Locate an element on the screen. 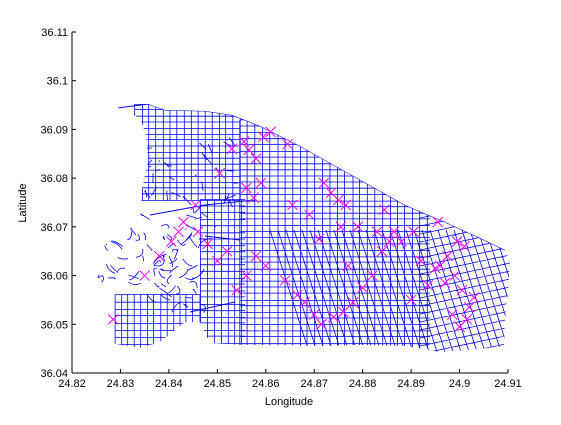 This screenshot has width=561, height=425. x-tick-label: 24.88 is located at coordinates (363, 384).